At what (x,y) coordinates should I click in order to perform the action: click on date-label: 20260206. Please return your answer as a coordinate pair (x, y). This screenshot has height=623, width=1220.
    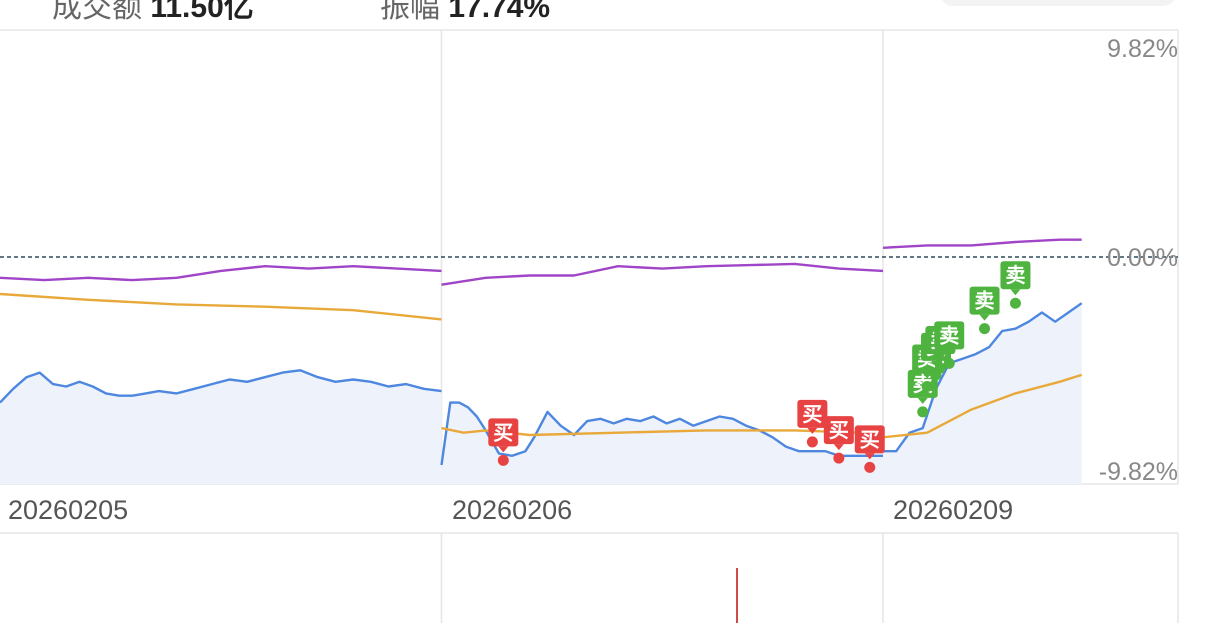
    Looking at the image, I should click on (512, 510).